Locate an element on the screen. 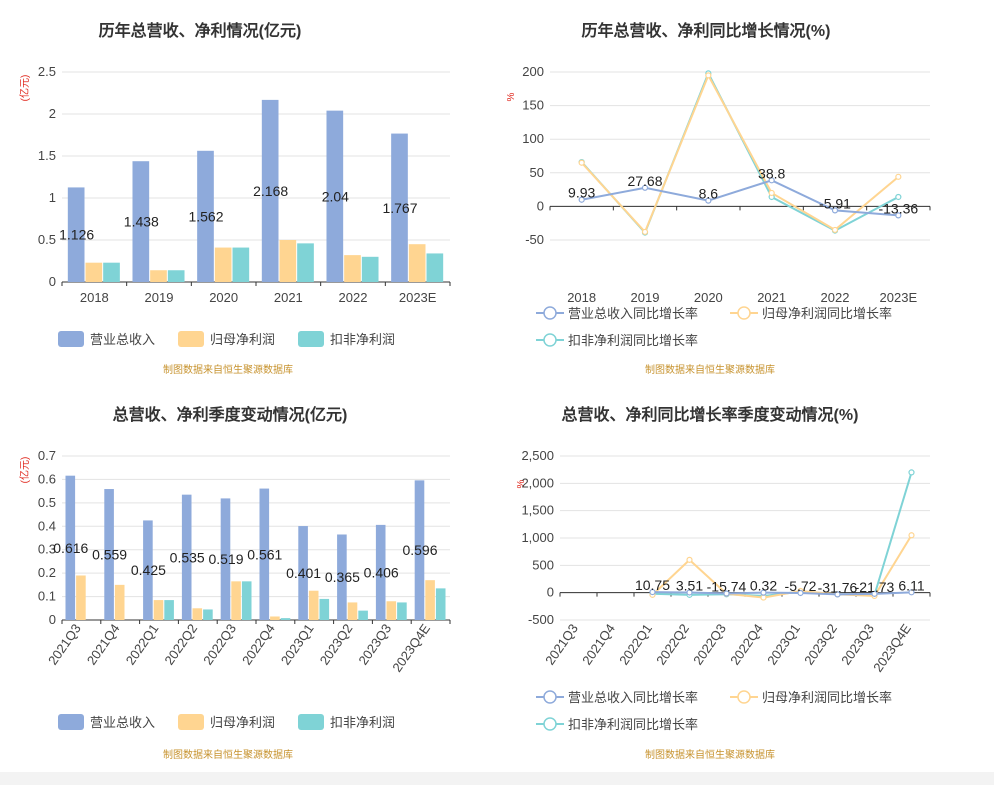  x-tick-label: 2023Q3 is located at coordinates (374, 644).